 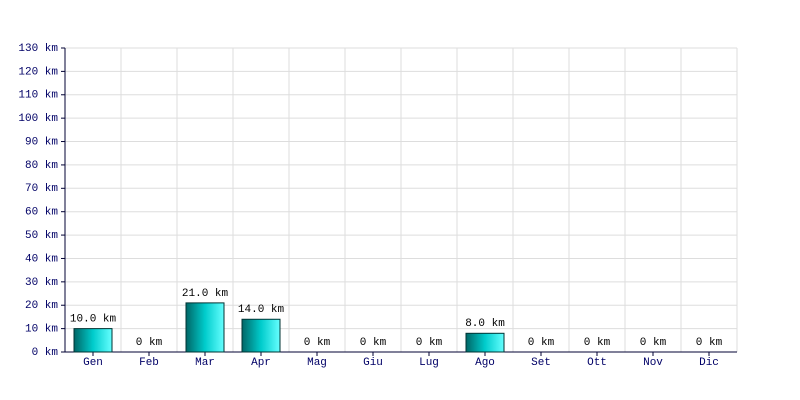 I want to click on y-tick-label: 60 km, so click(x=41, y=213).